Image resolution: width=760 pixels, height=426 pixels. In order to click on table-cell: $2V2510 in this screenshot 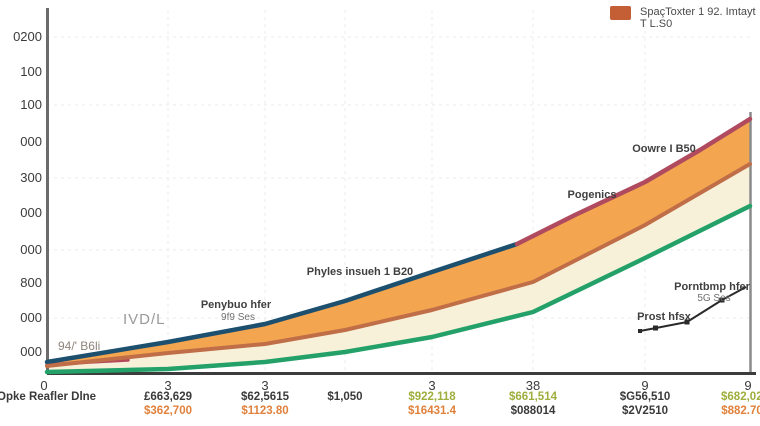, I will do `click(645, 411)`.